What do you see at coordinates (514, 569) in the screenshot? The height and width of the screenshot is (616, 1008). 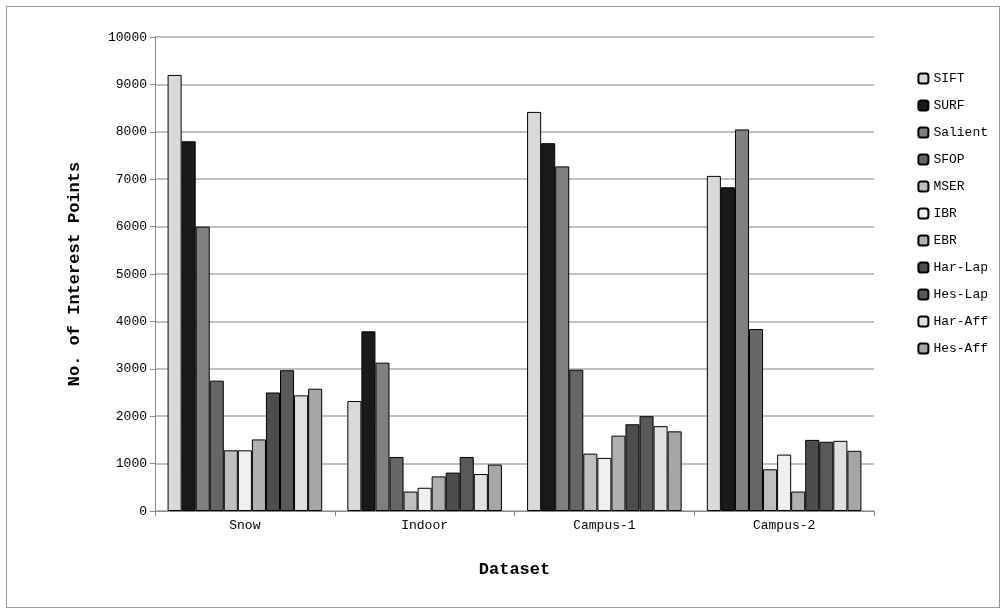 I see `x-axis-title: Dataset` at bounding box center [514, 569].